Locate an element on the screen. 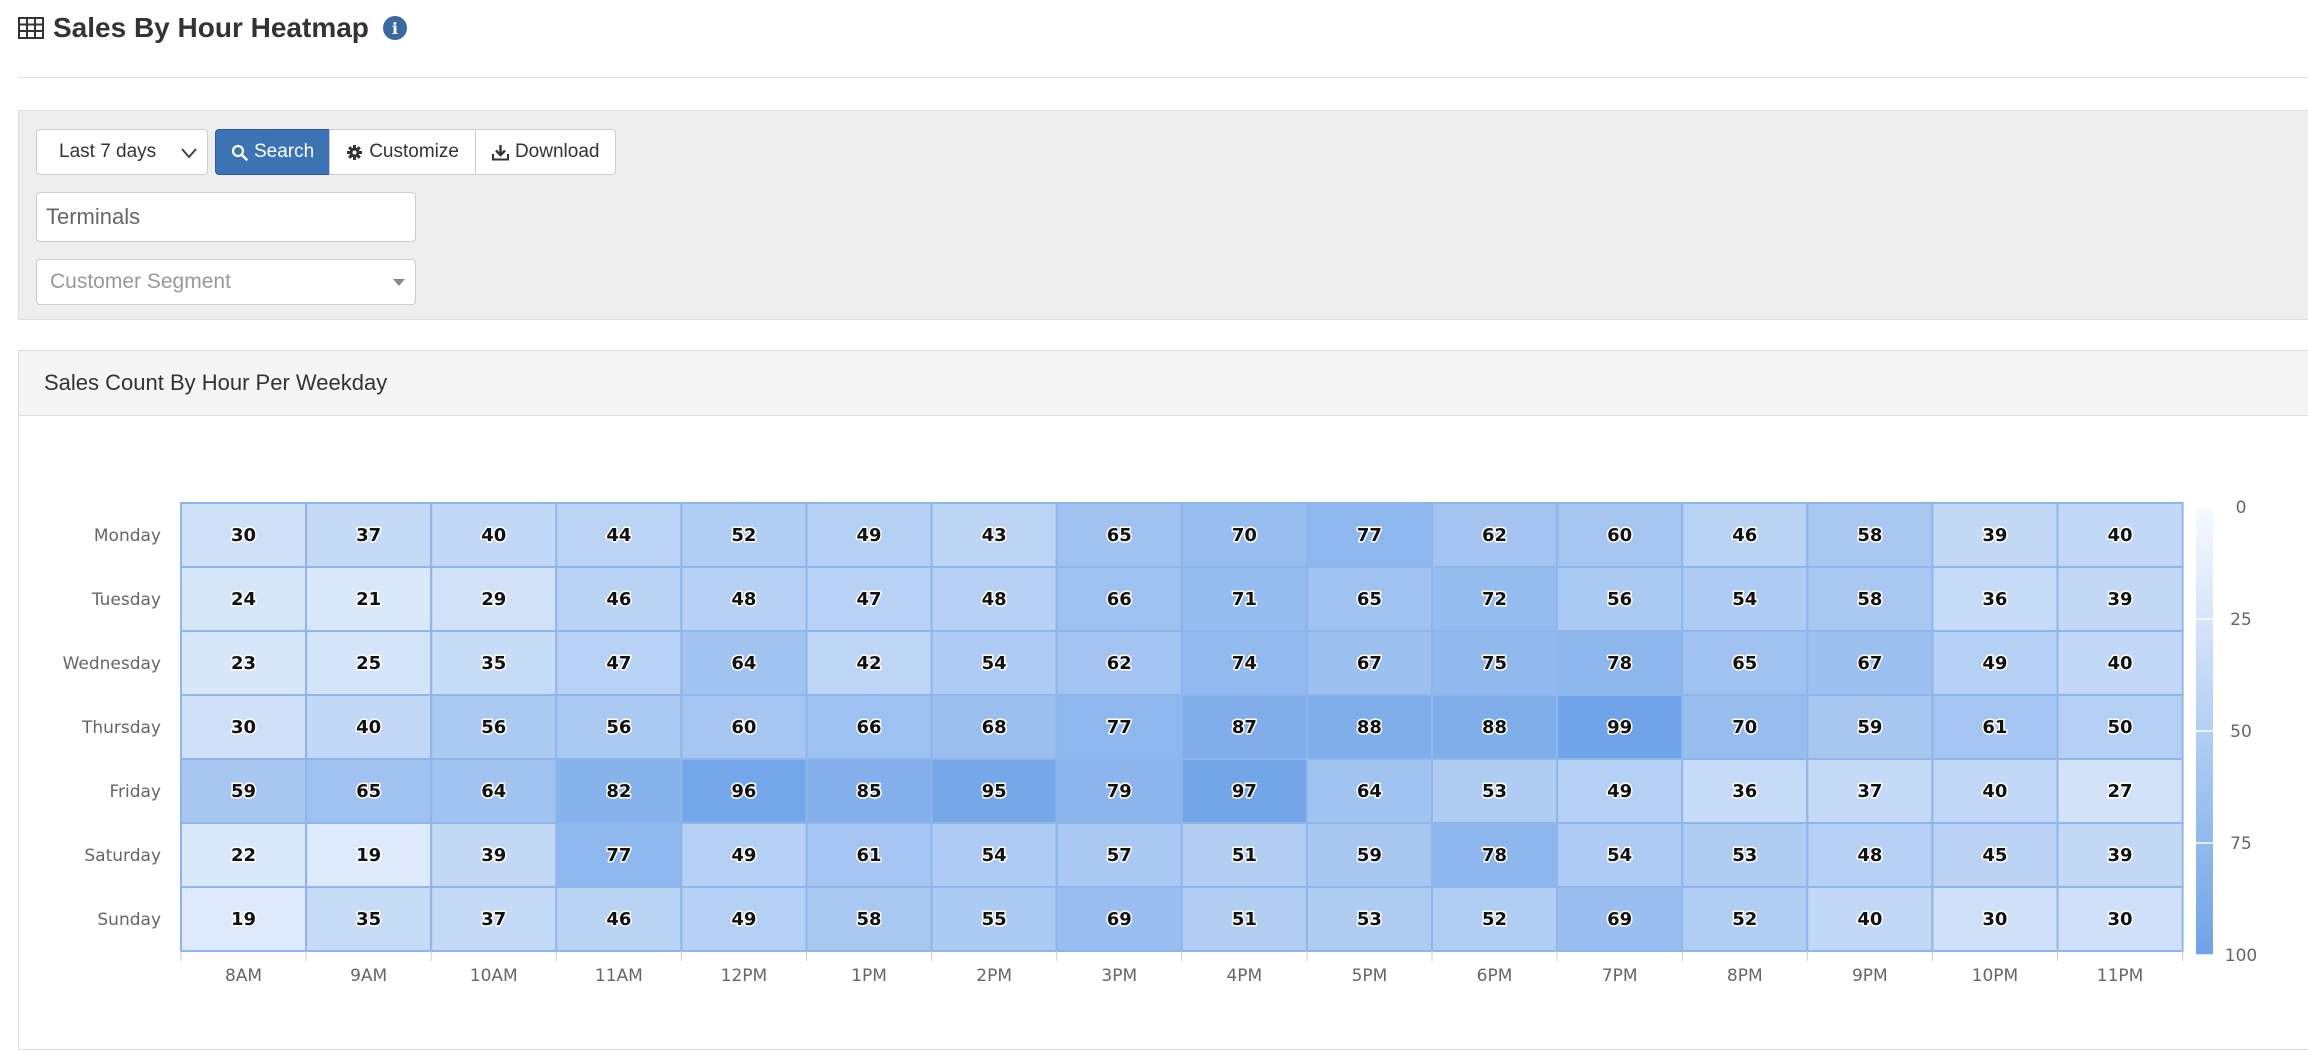  heatmap-cell-value: 56 is located at coordinates (618, 727).